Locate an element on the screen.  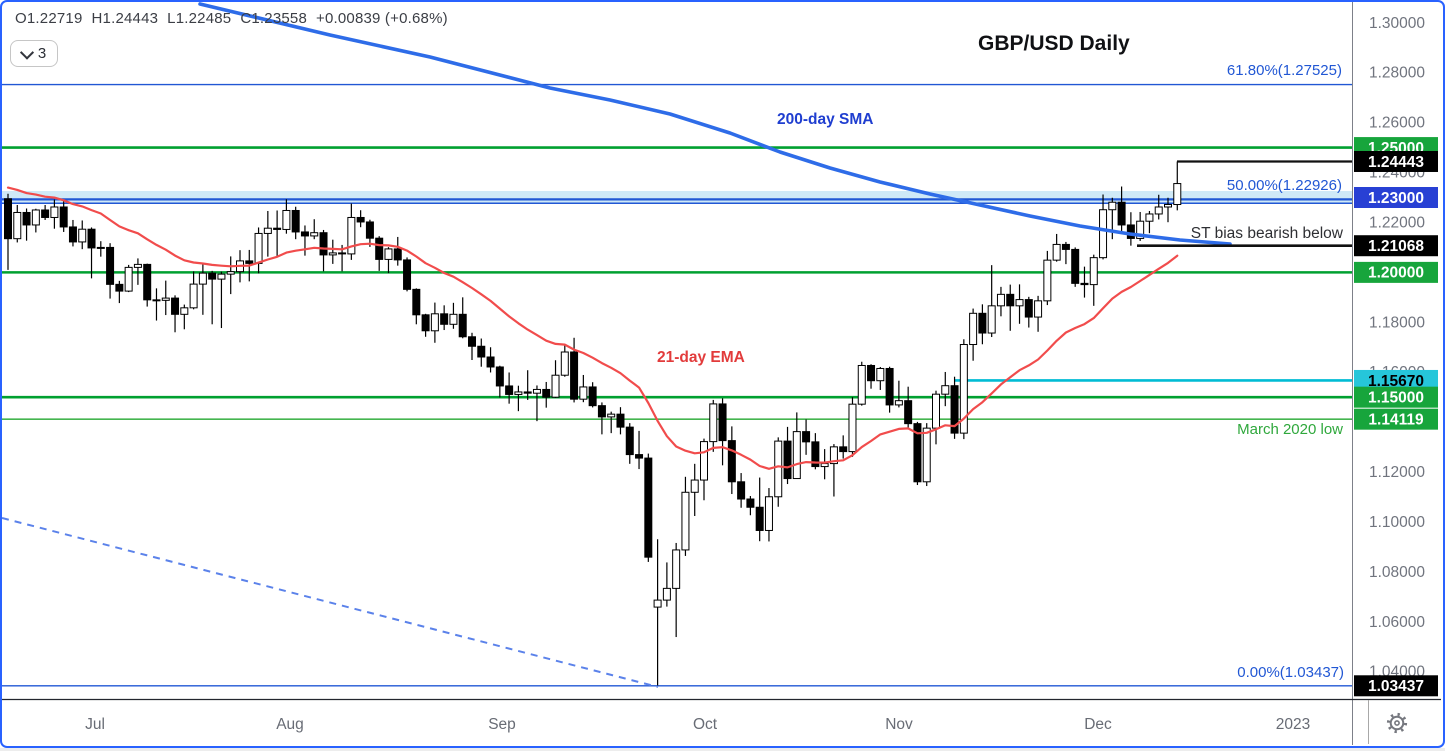
legend-high: H1.24443 is located at coordinates (125, 18).